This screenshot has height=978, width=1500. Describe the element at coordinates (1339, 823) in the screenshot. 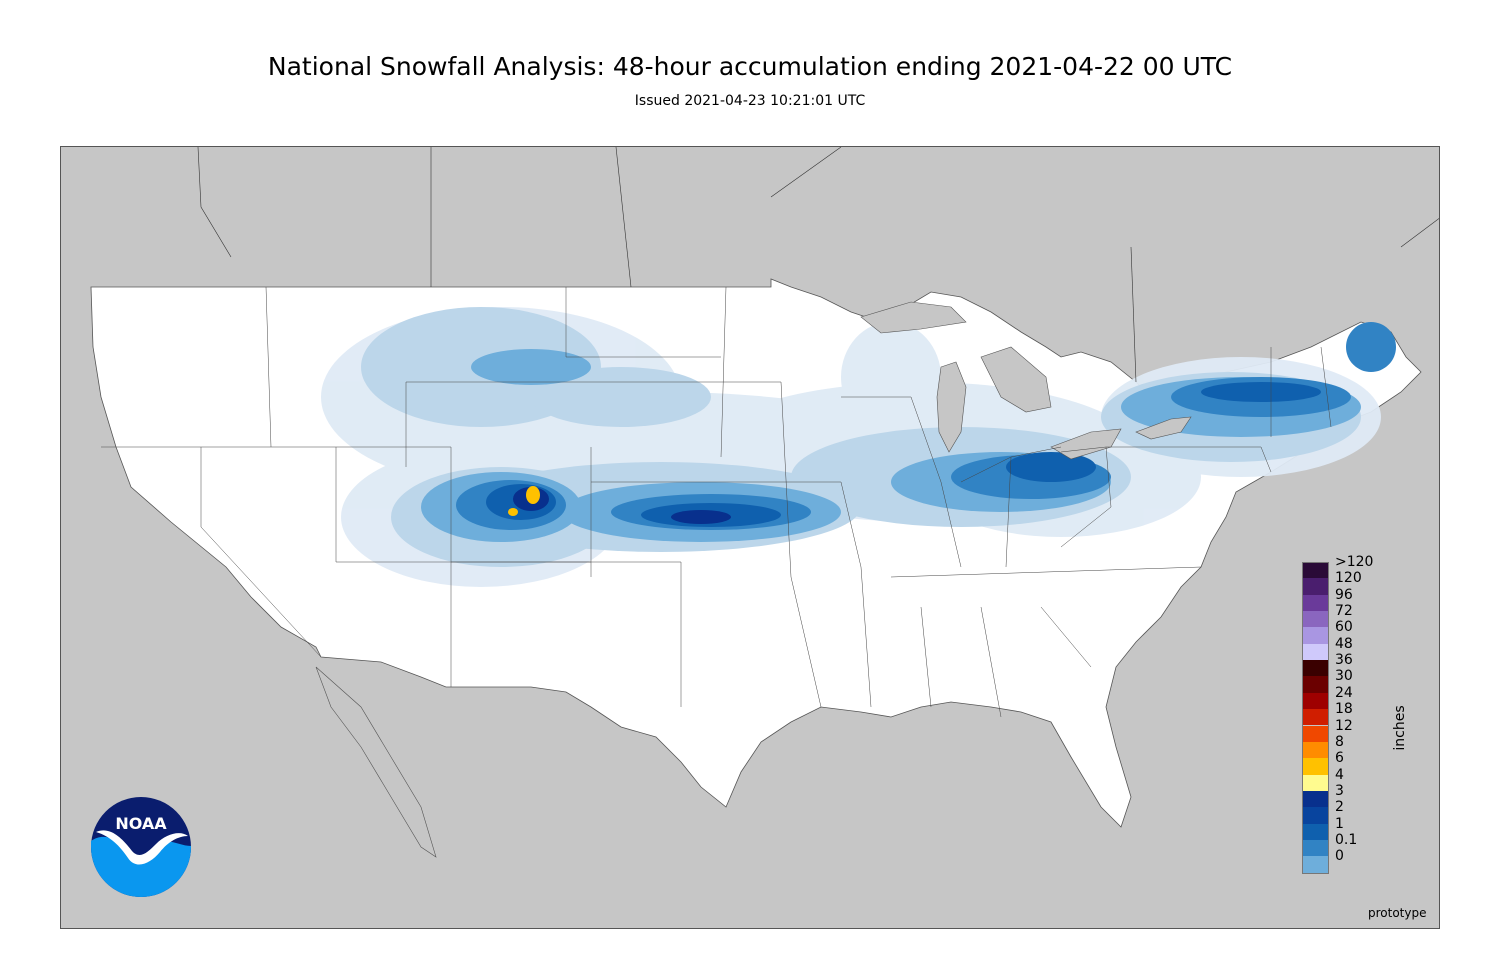

I see `legend-label: 1` at that location.